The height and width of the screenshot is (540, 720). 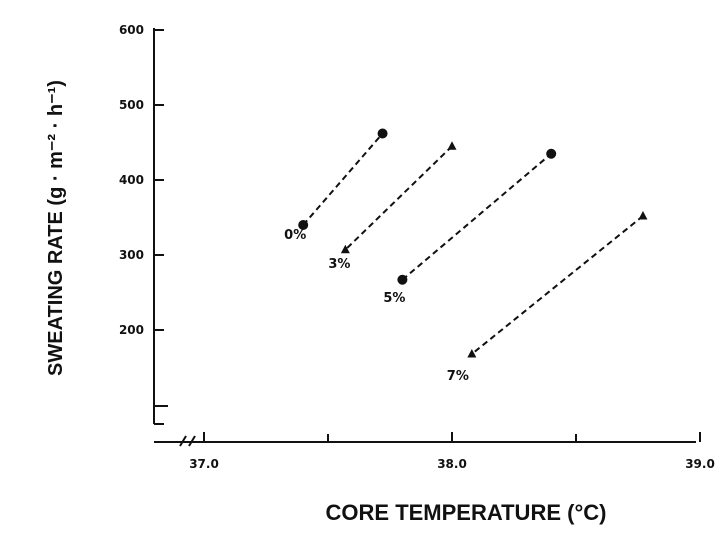 I want to click on series-label: 3%, so click(x=339, y=264).